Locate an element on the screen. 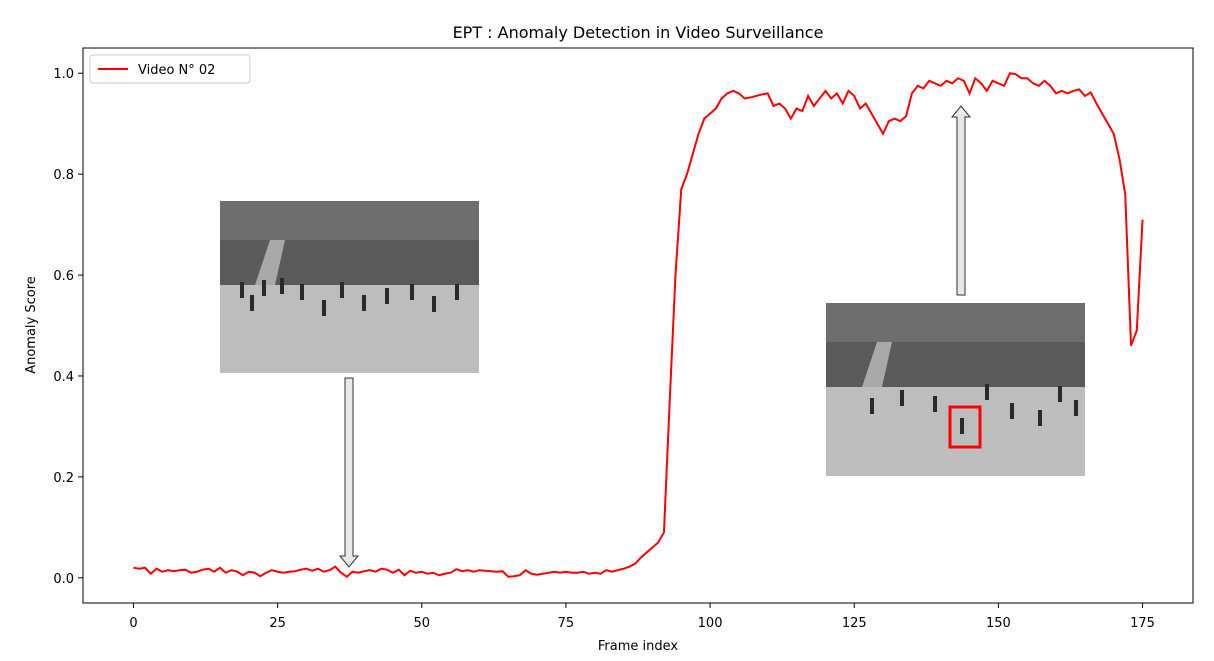 This screenshot has width=1214, height=661. y-tick-label: 0.6 is located at coordinates (63, 276).